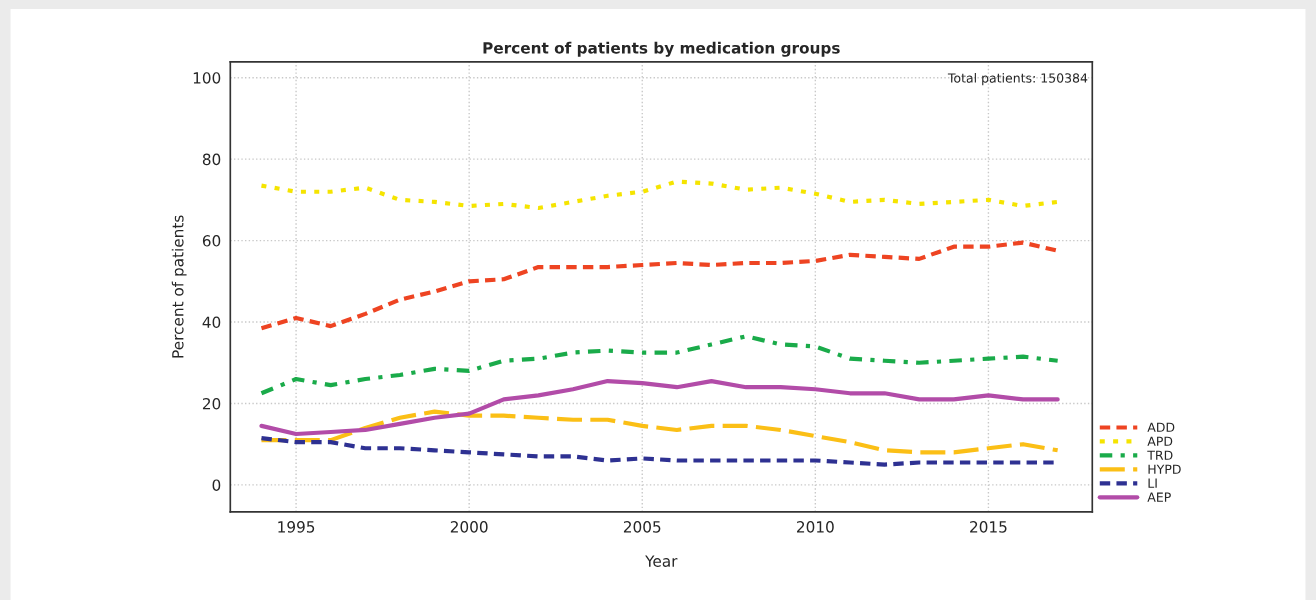 This screenshot has width=1316, height=600. I want to click on x-tick-label: 2005, so click(642, 527).